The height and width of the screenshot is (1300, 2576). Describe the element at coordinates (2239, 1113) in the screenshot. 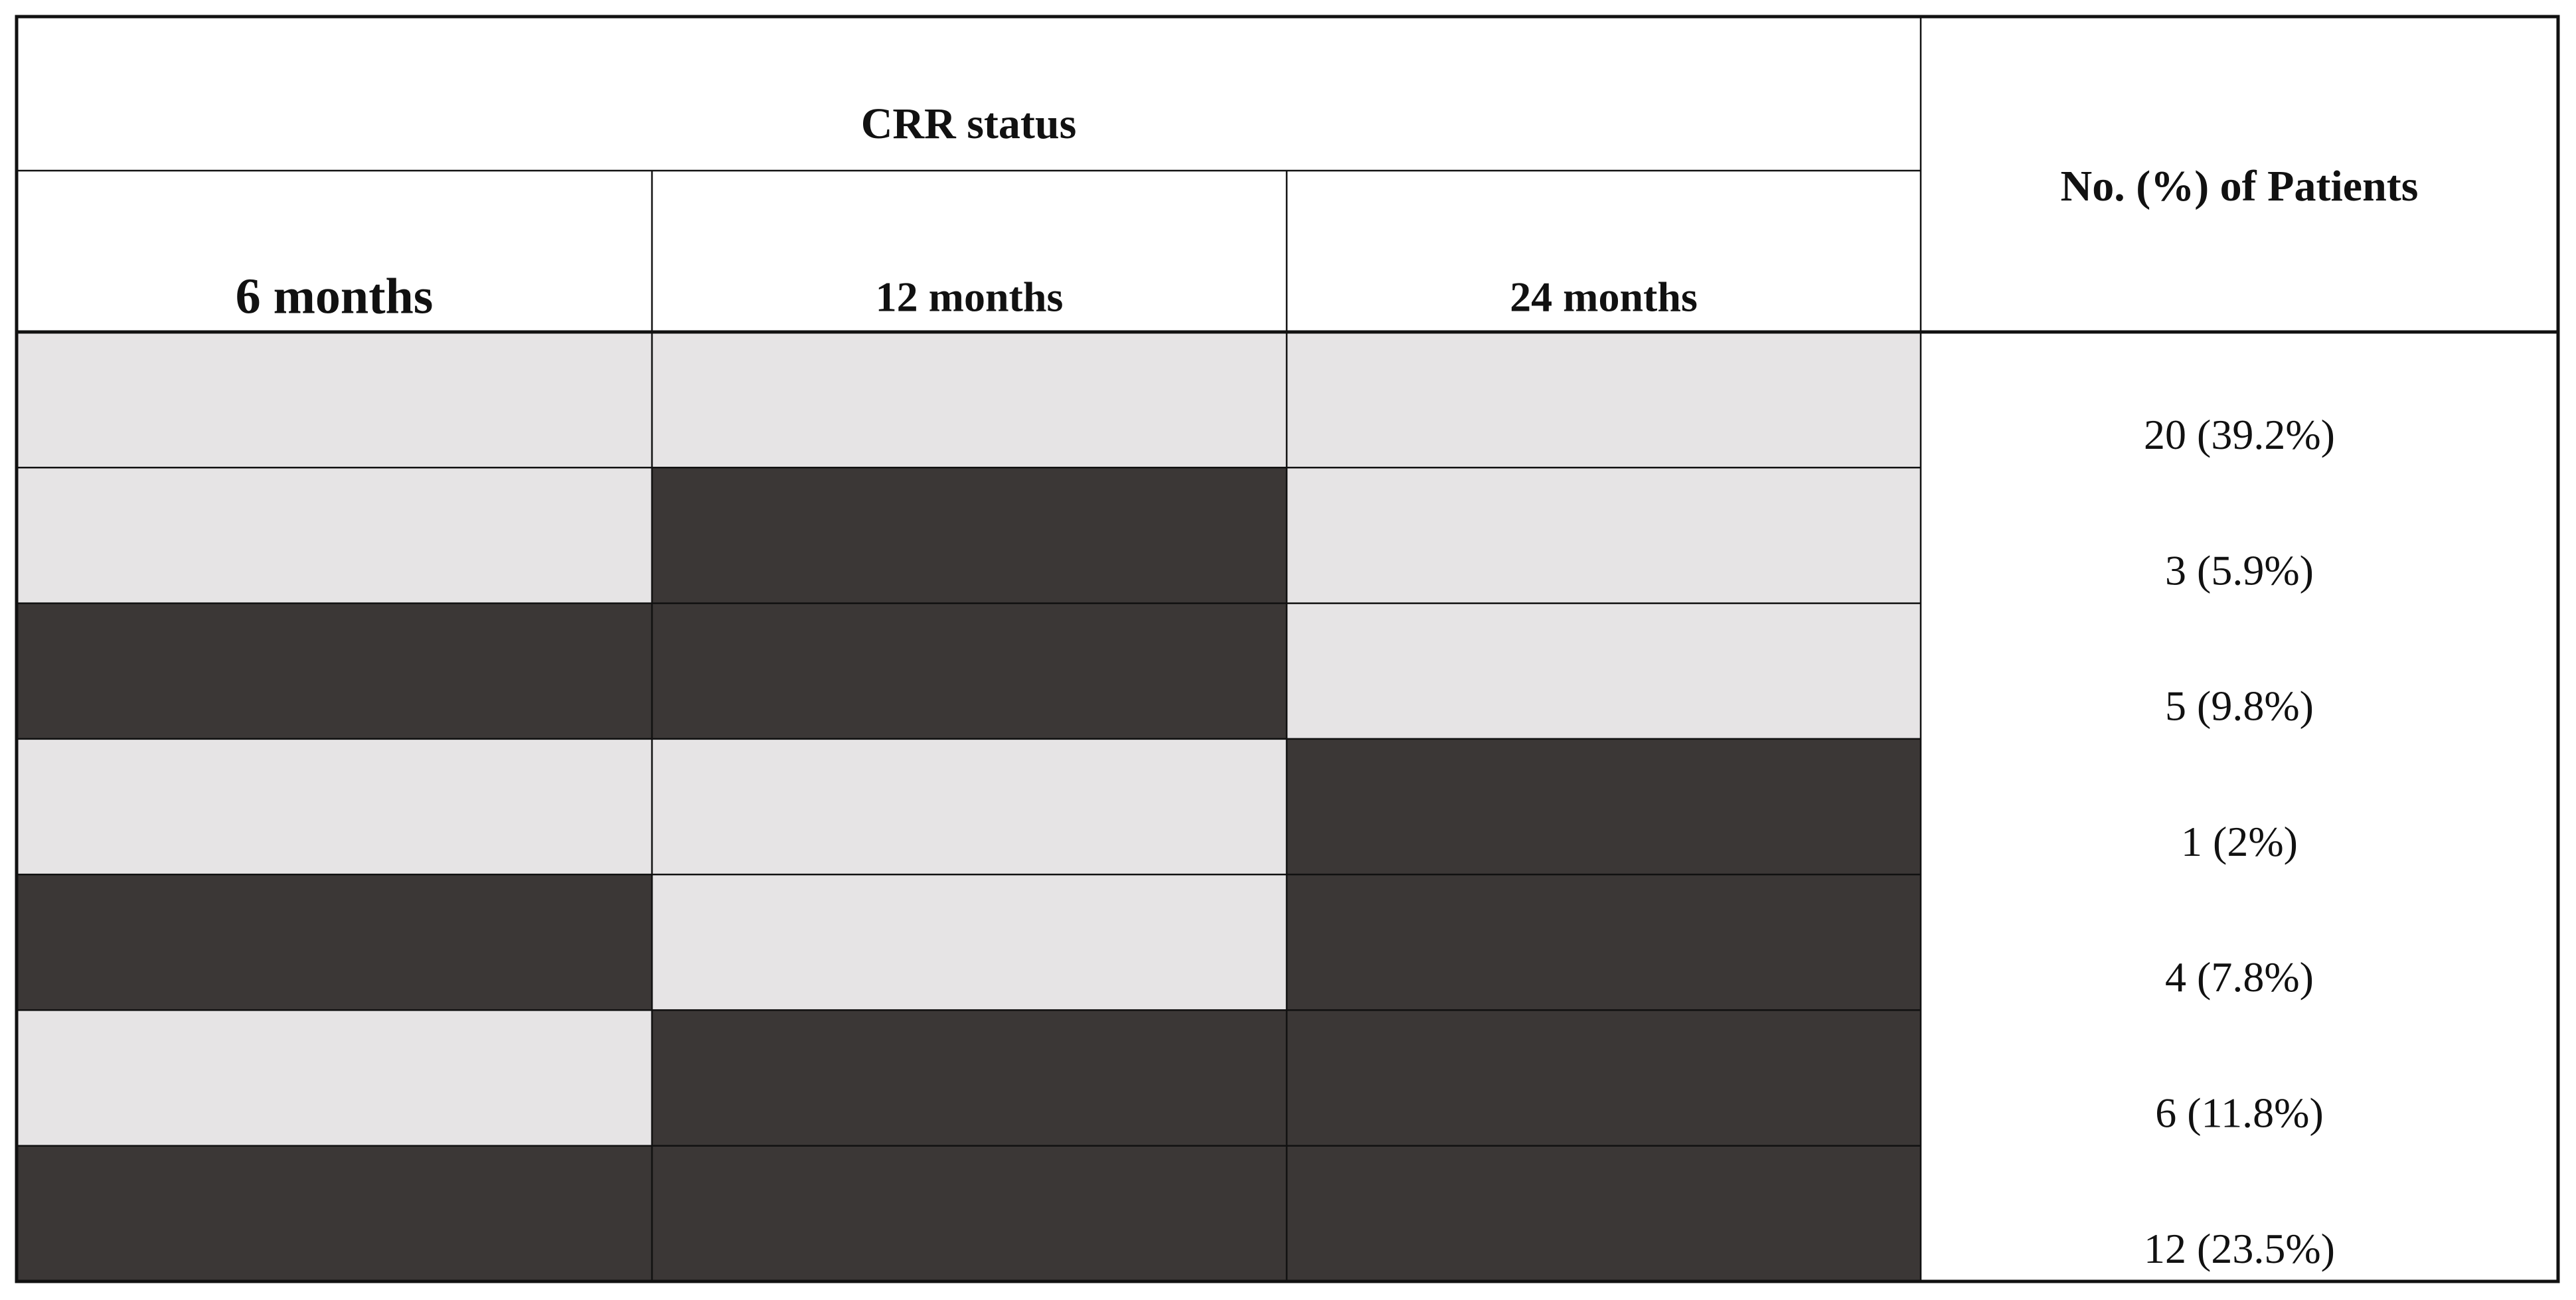

I see `patients-value: 6 (11.8%)` at that location.